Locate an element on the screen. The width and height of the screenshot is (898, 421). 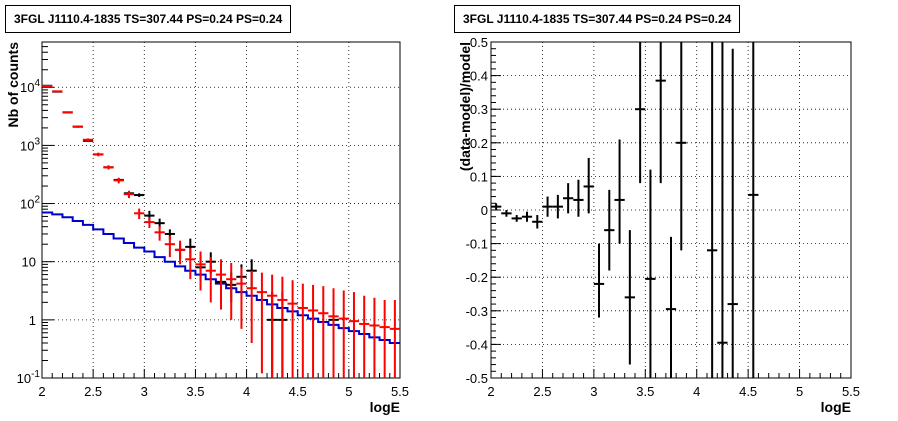
y-tick-label: 10⁴ is located at coordinates (30, 86).